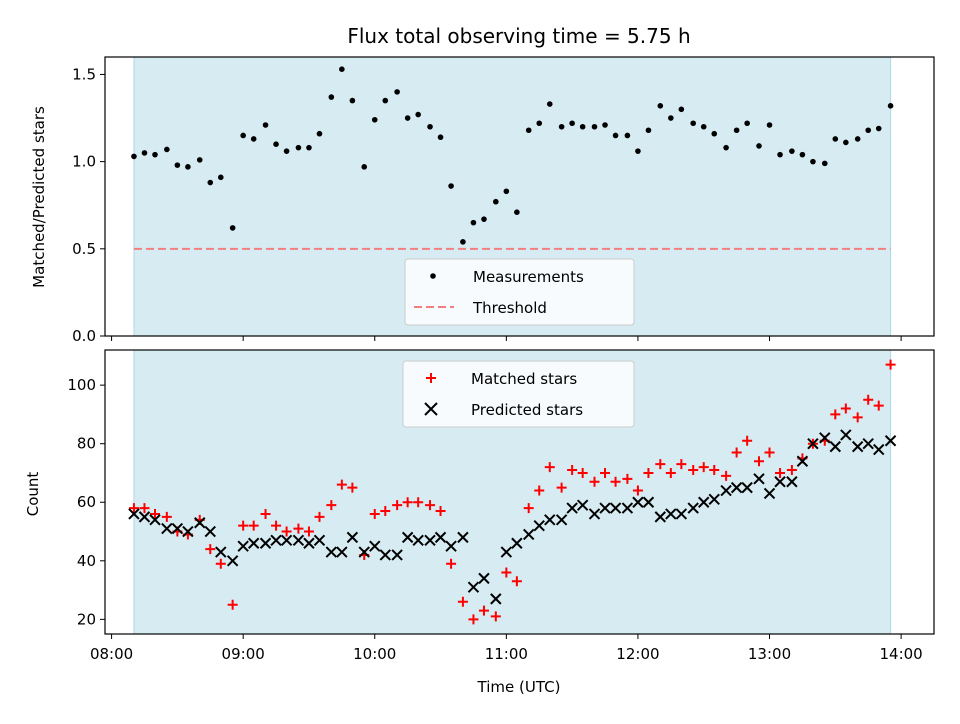 This screenshot has height=724, width=960. I want to click on y-axis-label-top: Matched/Predicted stars, so click(39, 197).